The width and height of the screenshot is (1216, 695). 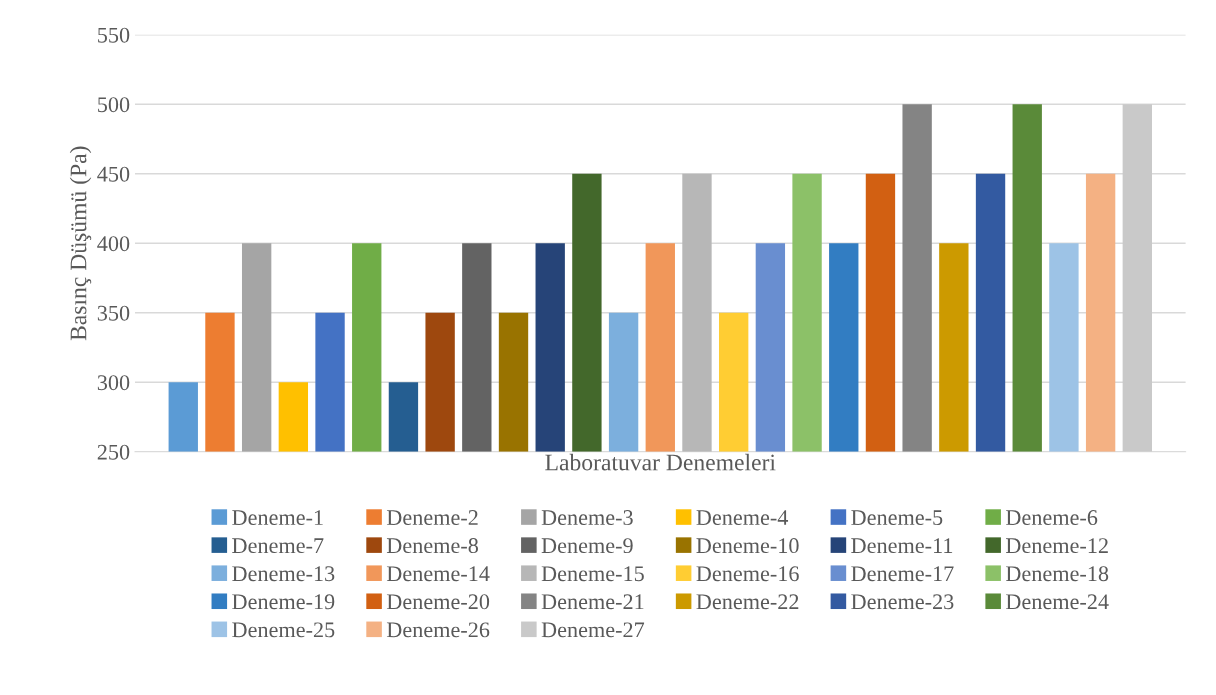 I want to click on legend-label: Deneme-12, so click(x=1057, y=546).